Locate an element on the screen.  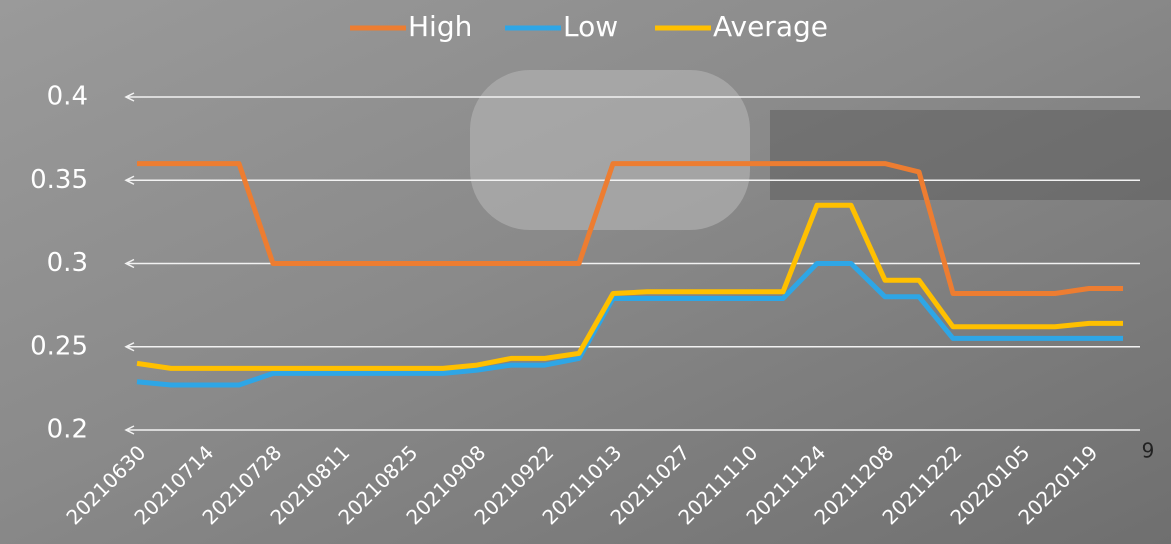
legend-label: Low is located at coordinates (590, 26).